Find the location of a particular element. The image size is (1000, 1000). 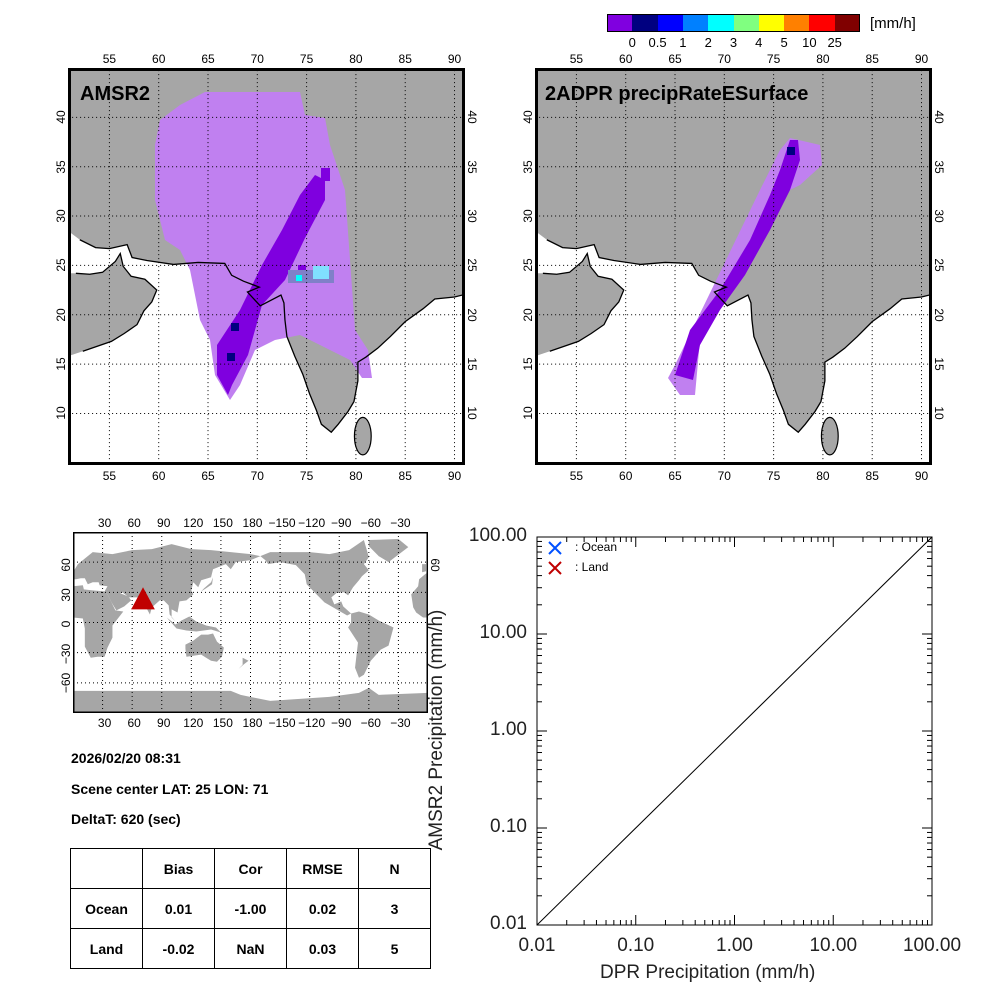

world-locator-map is located at coordinates (250, 622).